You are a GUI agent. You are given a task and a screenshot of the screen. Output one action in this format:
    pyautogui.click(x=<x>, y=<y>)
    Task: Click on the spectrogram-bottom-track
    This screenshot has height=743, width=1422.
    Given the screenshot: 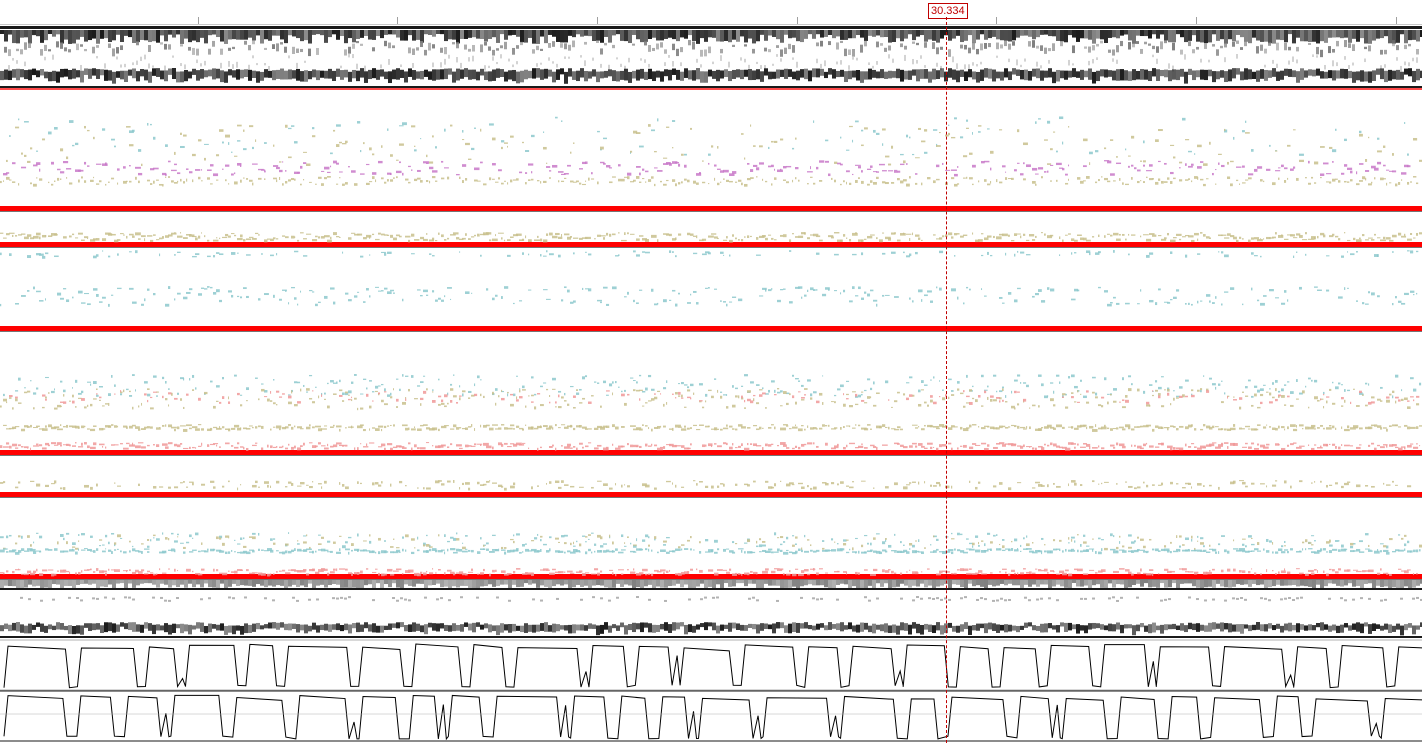 What is the action you would take?
    pyautogui.click(x=711, y=609)
    